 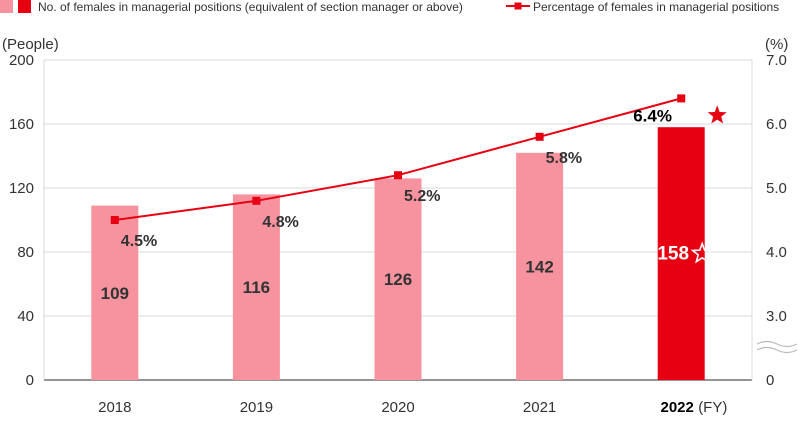 I want to click on left-tick-label: 120, so click(x=21, y=188).